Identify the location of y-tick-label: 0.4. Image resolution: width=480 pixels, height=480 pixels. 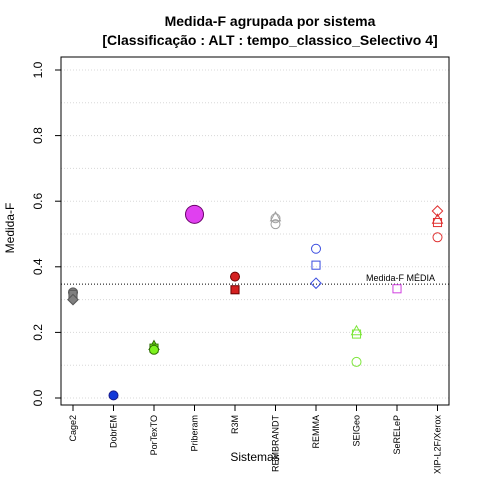
(38, 266).